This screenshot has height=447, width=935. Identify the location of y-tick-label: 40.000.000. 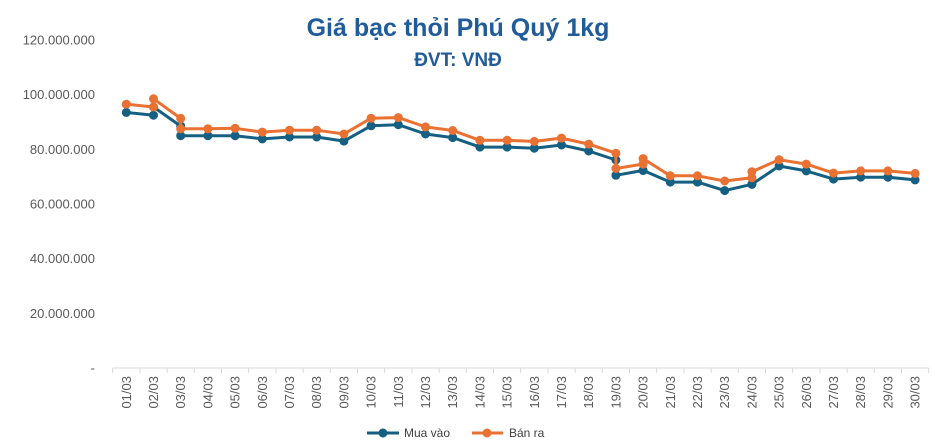
(62, 258).